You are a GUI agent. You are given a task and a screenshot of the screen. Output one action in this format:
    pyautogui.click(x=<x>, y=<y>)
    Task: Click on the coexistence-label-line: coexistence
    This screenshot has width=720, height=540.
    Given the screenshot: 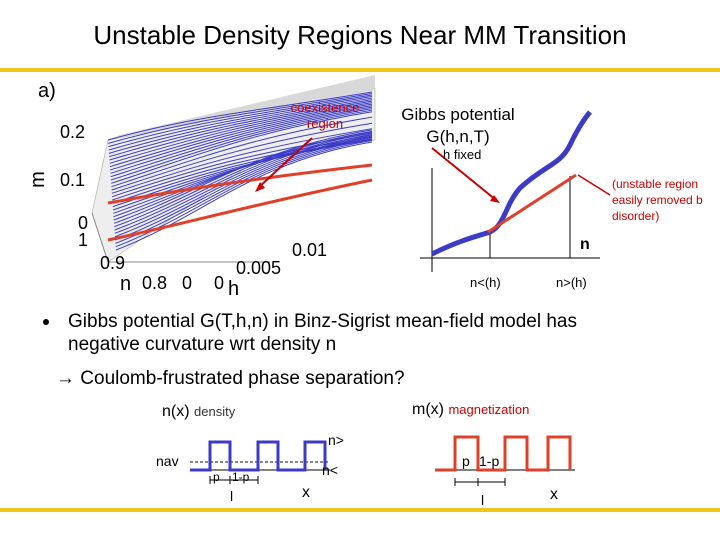 What is the action you would take?
    pyautogui.click(x=325, y=107)
    